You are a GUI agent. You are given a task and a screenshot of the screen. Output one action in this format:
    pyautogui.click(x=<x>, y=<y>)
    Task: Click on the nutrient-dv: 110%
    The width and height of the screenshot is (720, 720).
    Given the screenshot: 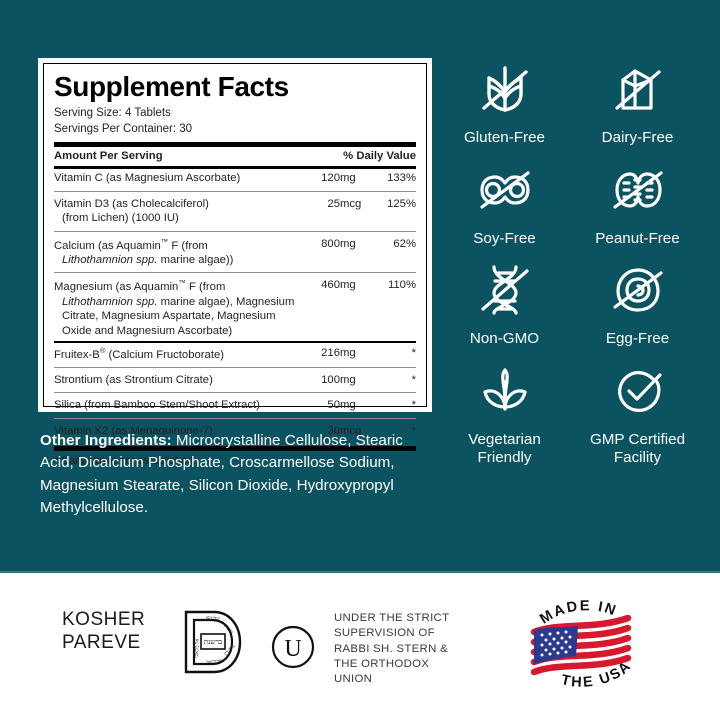 What is the action you would take?
    pyautogui.click(x=401, y=285)
    